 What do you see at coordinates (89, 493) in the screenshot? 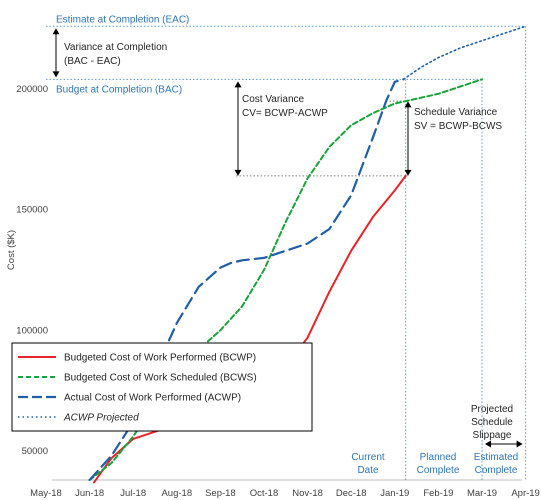
I see `x-tick-label: Jun-18` at bounding box center [89, 493].